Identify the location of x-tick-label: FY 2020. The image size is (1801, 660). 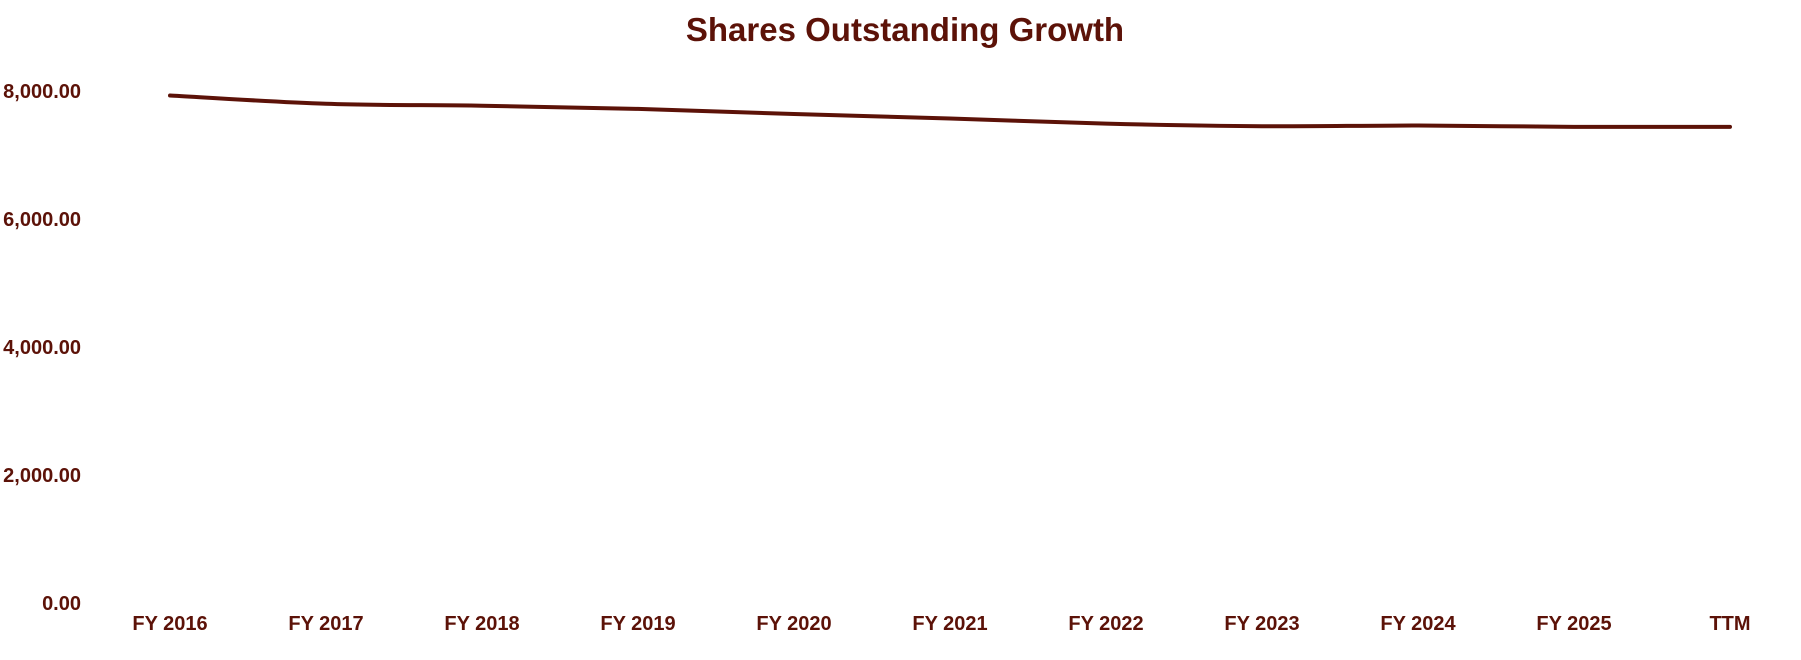
(793, 624).